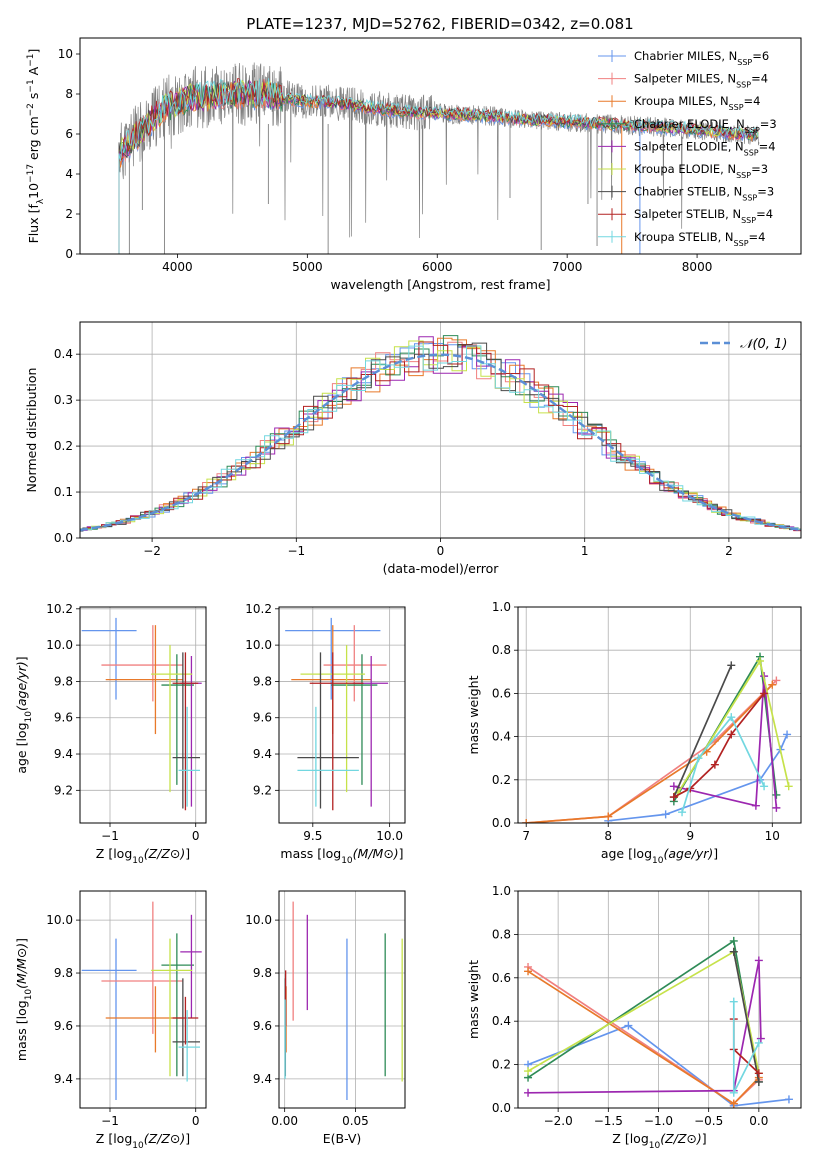 The height and width of the screenshot is (1170, 819). I want to click on y-tick-label: 10.2, so click(258, 609).